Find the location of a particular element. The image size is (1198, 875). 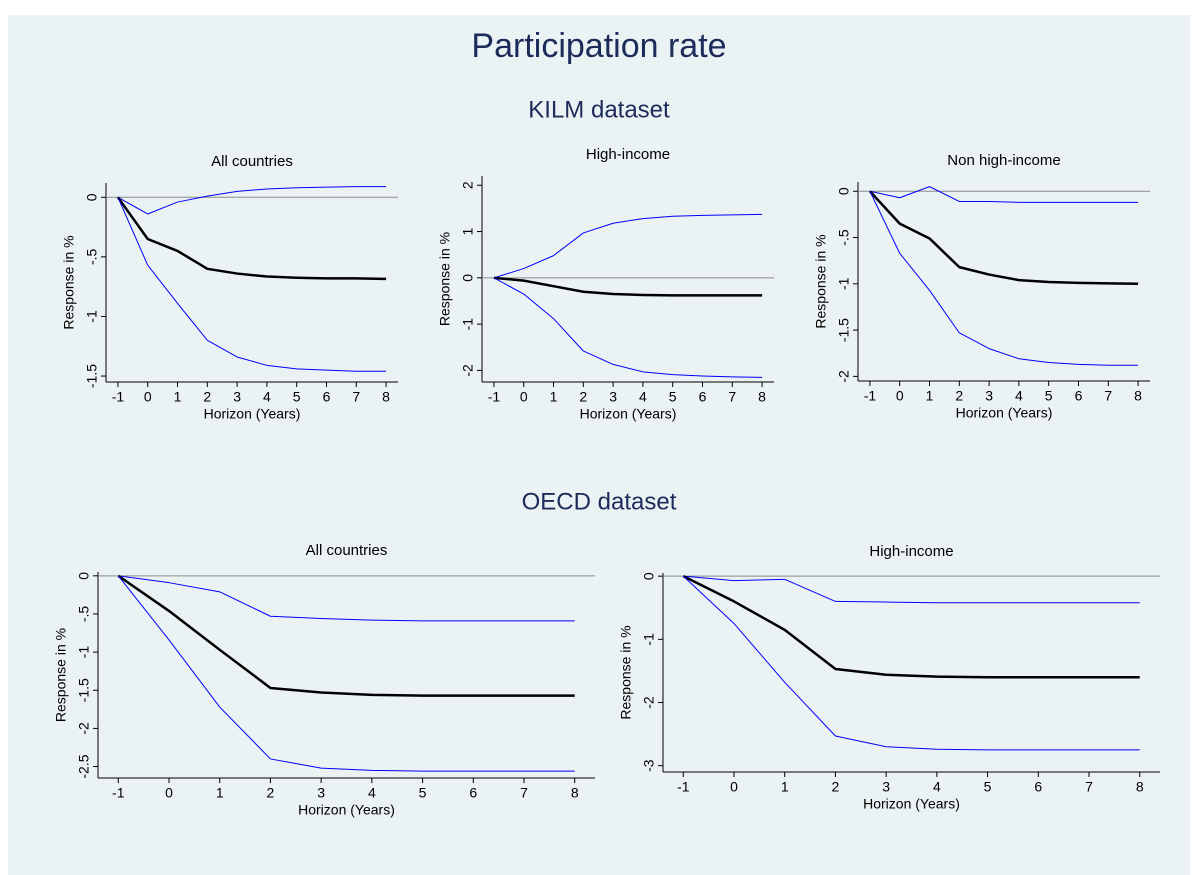

chart-title: Non high-income is located at coordinates (1003, 160).